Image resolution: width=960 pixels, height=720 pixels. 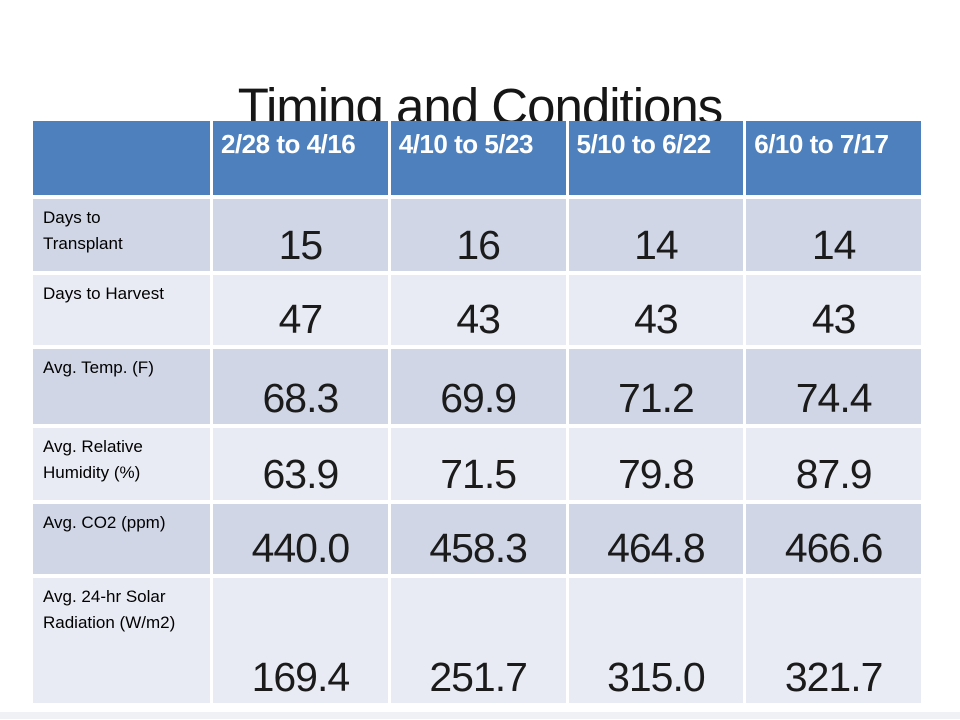 I want to click on value-cell: 69.9, so click(x=478, y=386).